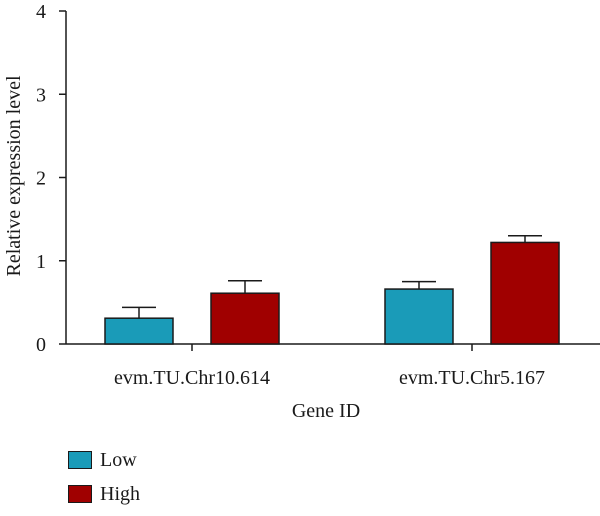 The height and width of the screenshot is (516, 600). Describe the element at coordinates (118, 460) in the screenshot. I see `legend-label-low: Low` at that location.